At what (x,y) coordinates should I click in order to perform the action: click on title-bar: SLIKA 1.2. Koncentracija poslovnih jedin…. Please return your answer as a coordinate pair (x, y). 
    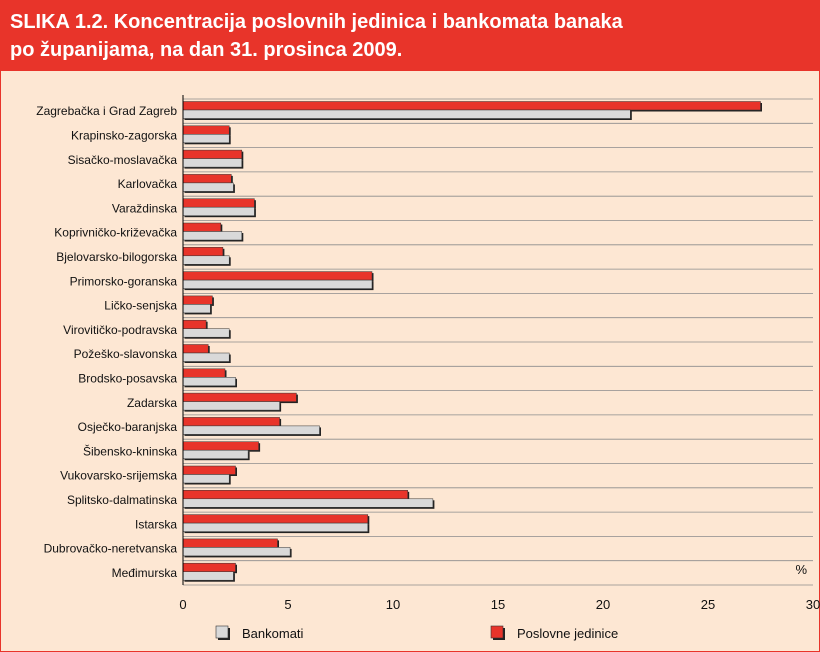
    Looking at the image, I should click on (410, 36).